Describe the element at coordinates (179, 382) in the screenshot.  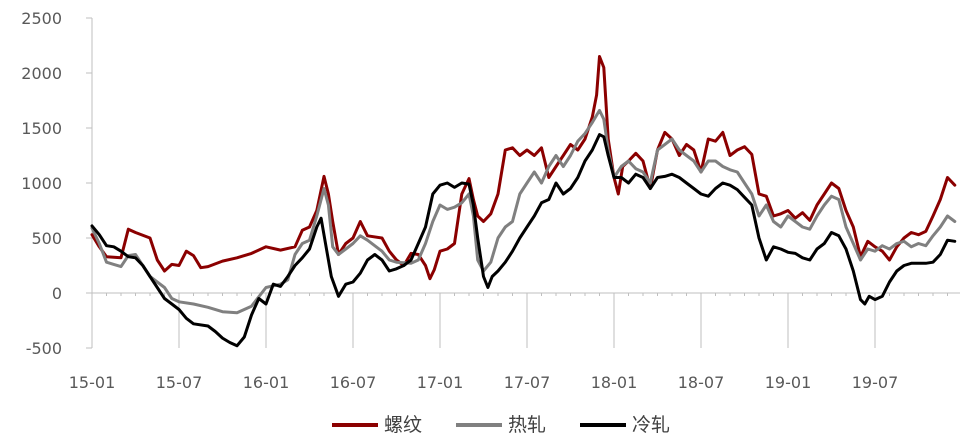
I see `x-tick-label: 15-07` at that location.